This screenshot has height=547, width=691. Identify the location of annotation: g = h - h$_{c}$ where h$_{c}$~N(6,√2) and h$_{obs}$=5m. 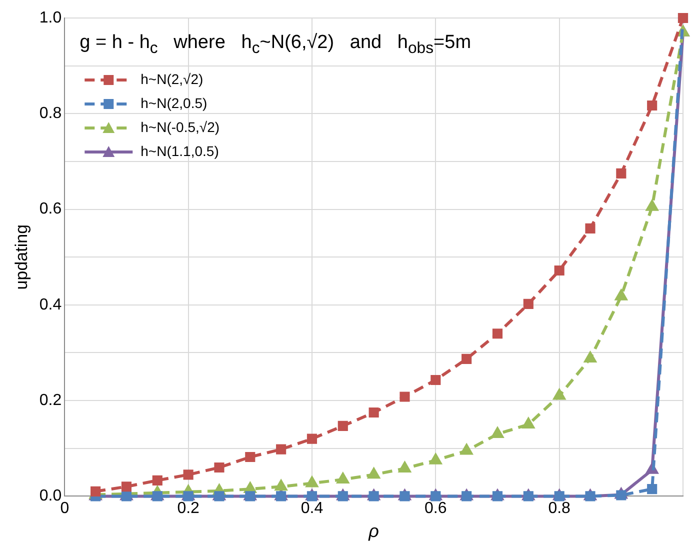
(276, 45).